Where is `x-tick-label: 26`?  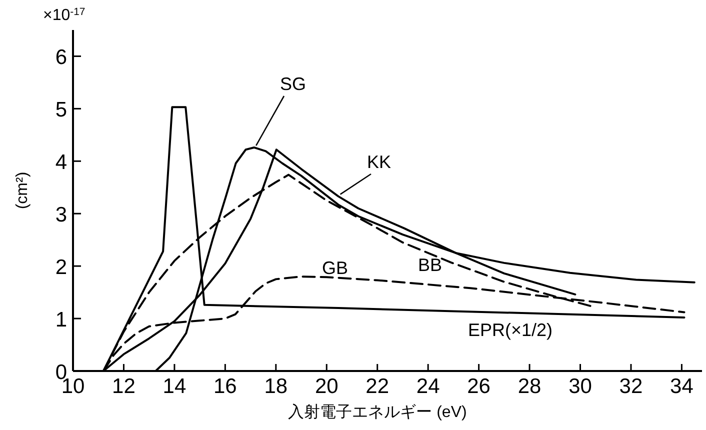
x-tick-label: 26 is located at coordinates (478, 386).